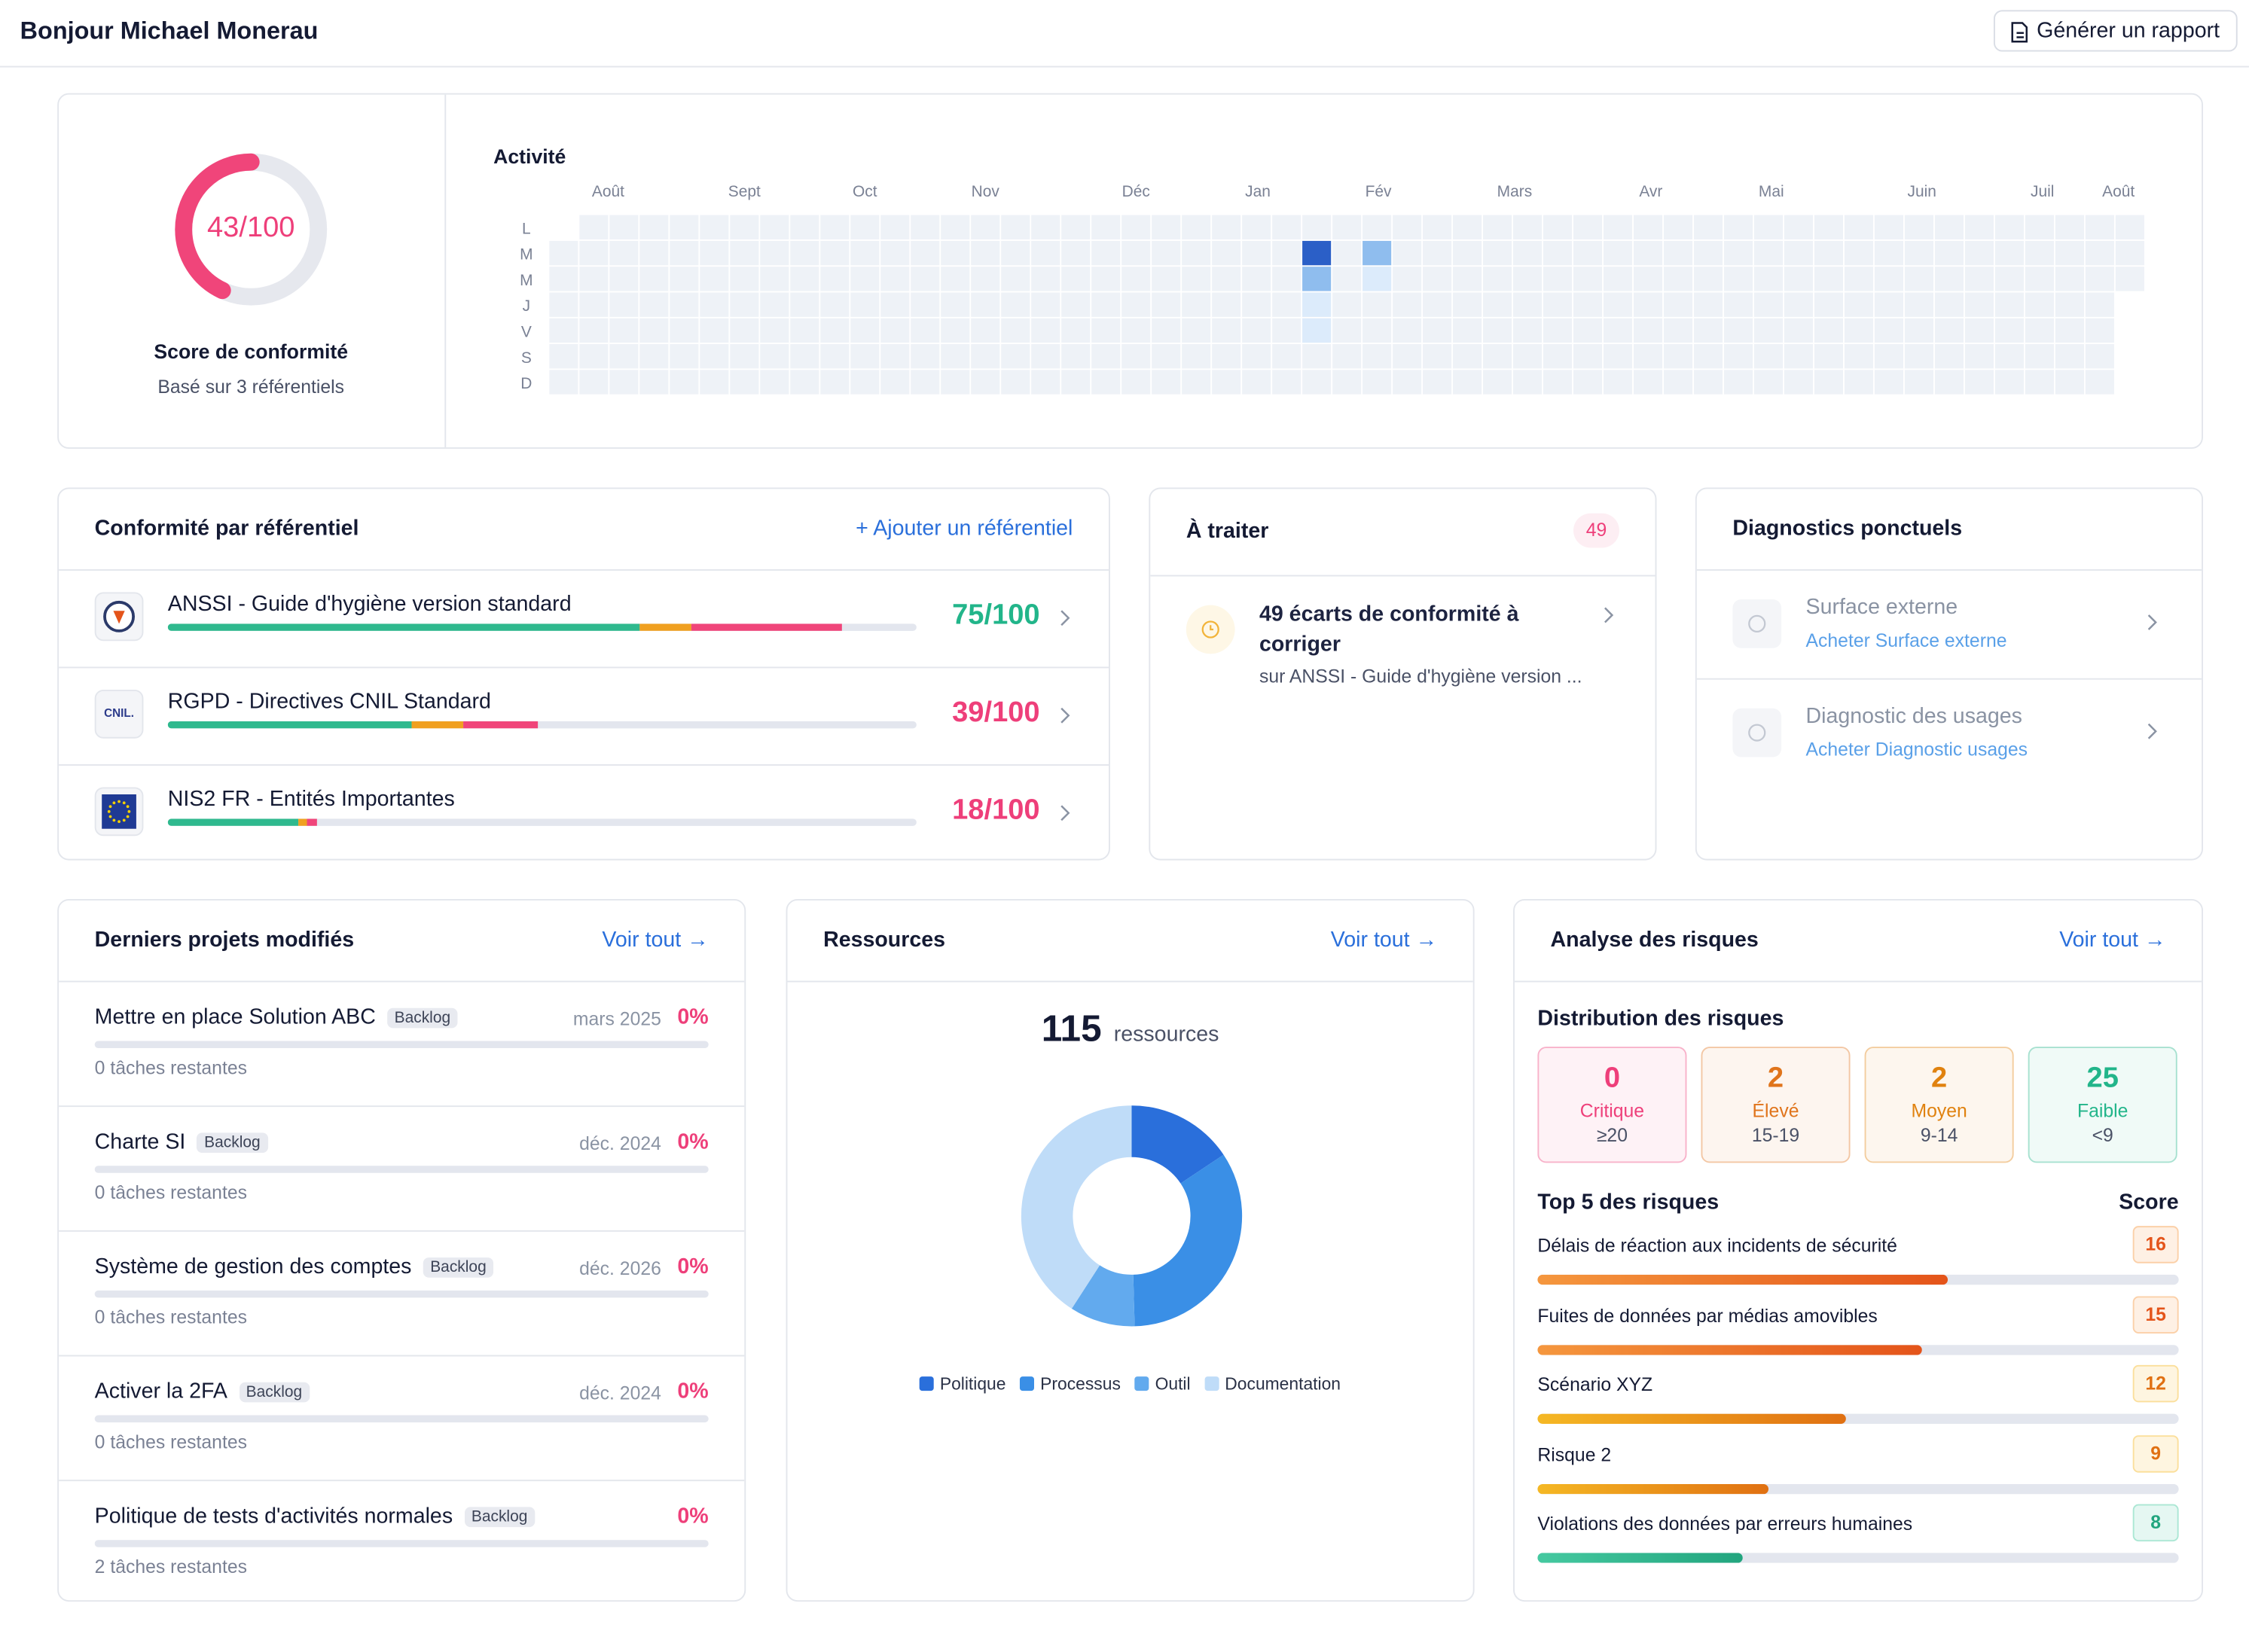 The width and height of the screenshot is (2249, 1652). I want to click on month-label: Oct, so click(865, 192).